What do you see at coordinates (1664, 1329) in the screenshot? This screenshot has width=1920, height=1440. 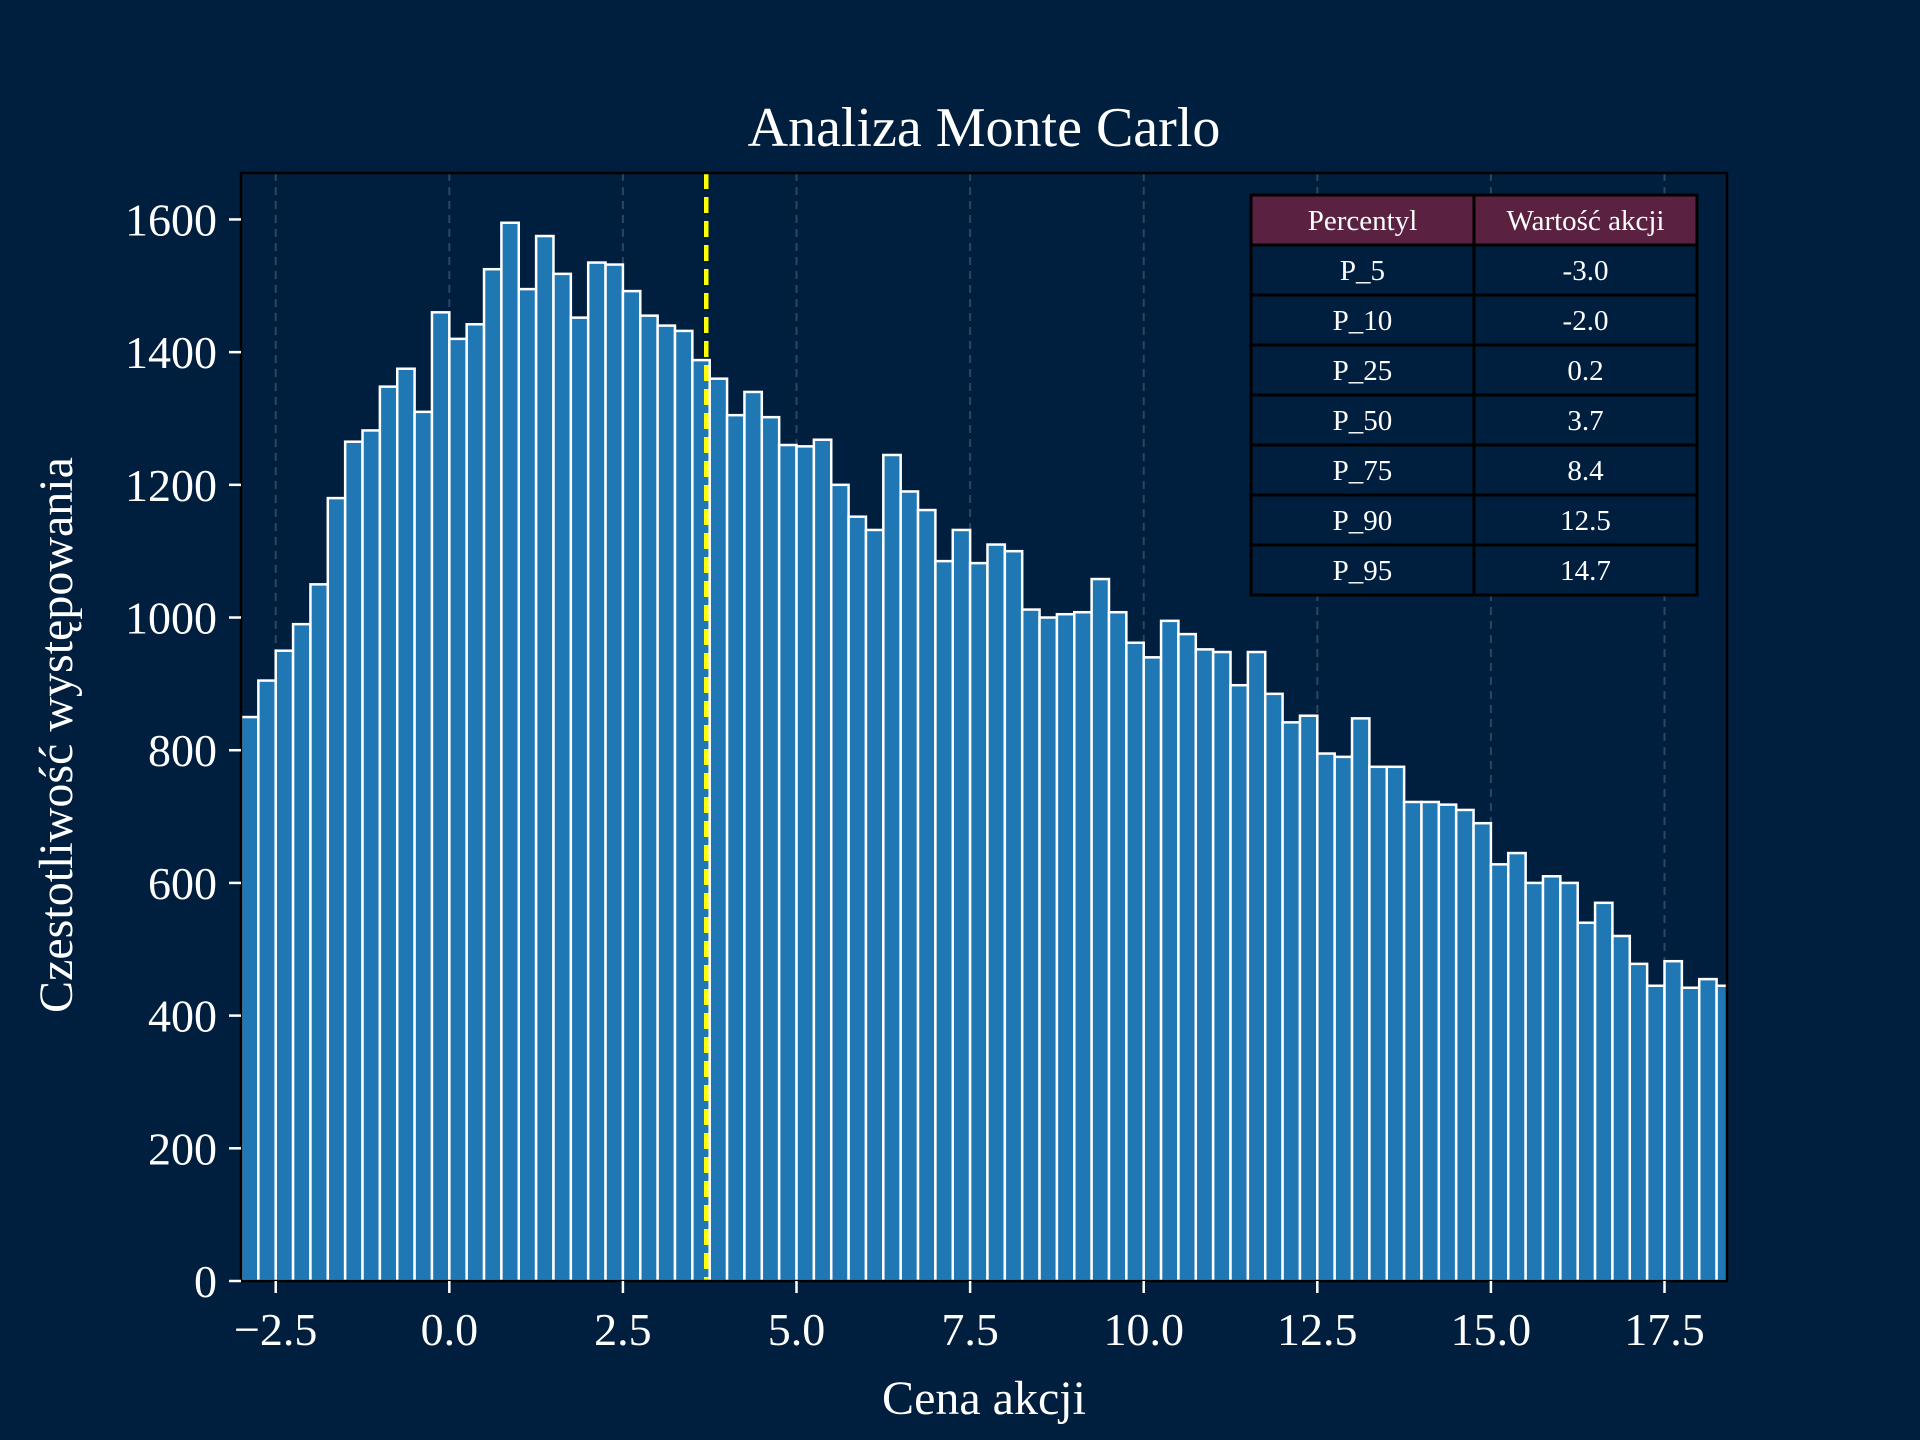 I see `x-tick-label-8: 17.5` at bounding box center [1664, 1329].